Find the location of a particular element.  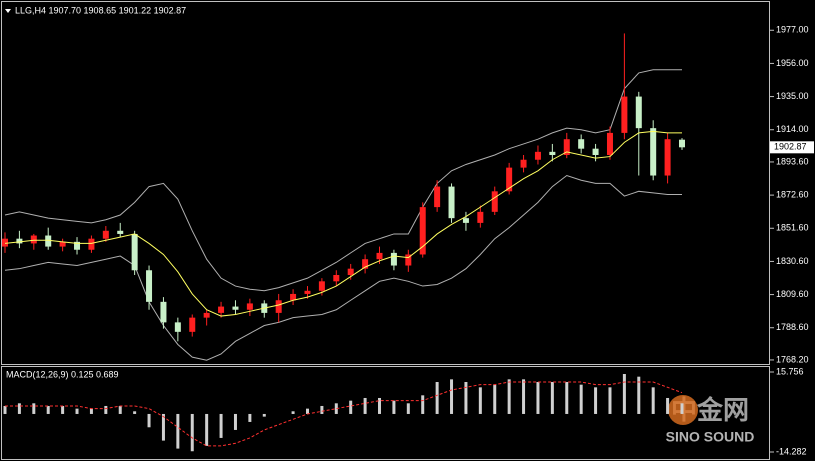

y-tick-label: 1956.00 is located at coordinates (792, 63).